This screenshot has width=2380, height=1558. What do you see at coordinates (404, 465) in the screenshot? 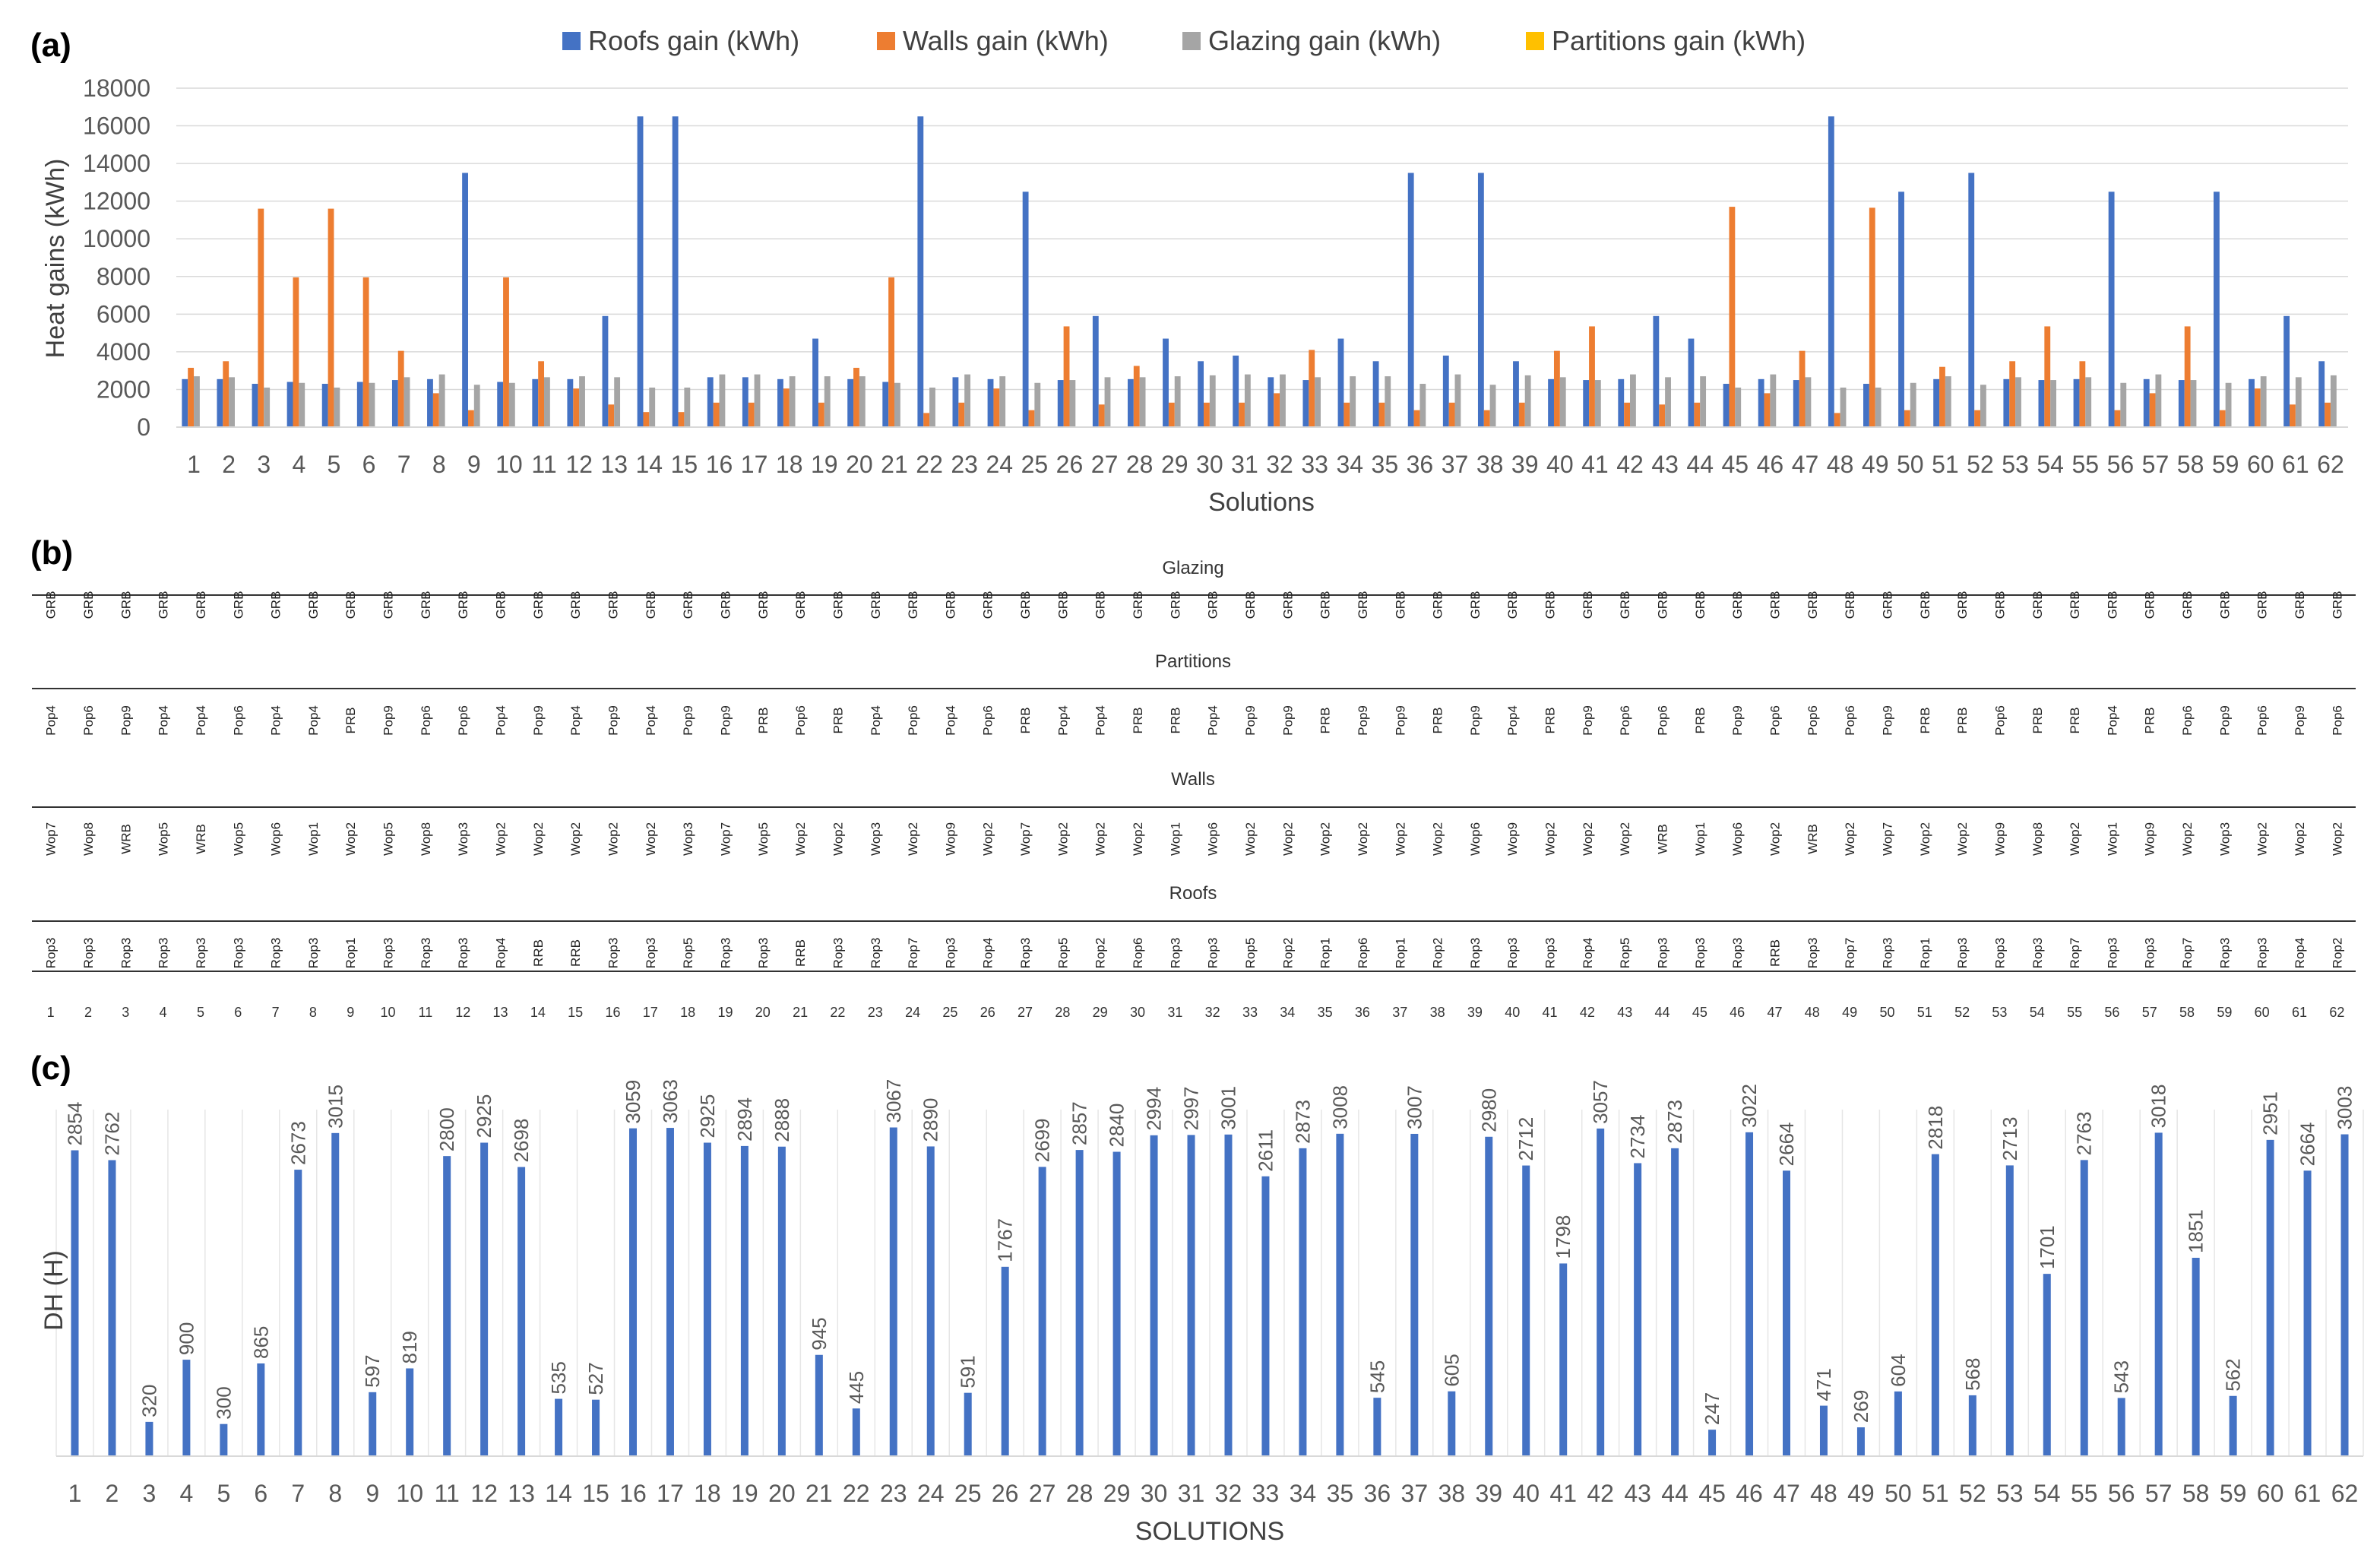
I see `x-tick-label: 7` at bounding box center [404, 465].